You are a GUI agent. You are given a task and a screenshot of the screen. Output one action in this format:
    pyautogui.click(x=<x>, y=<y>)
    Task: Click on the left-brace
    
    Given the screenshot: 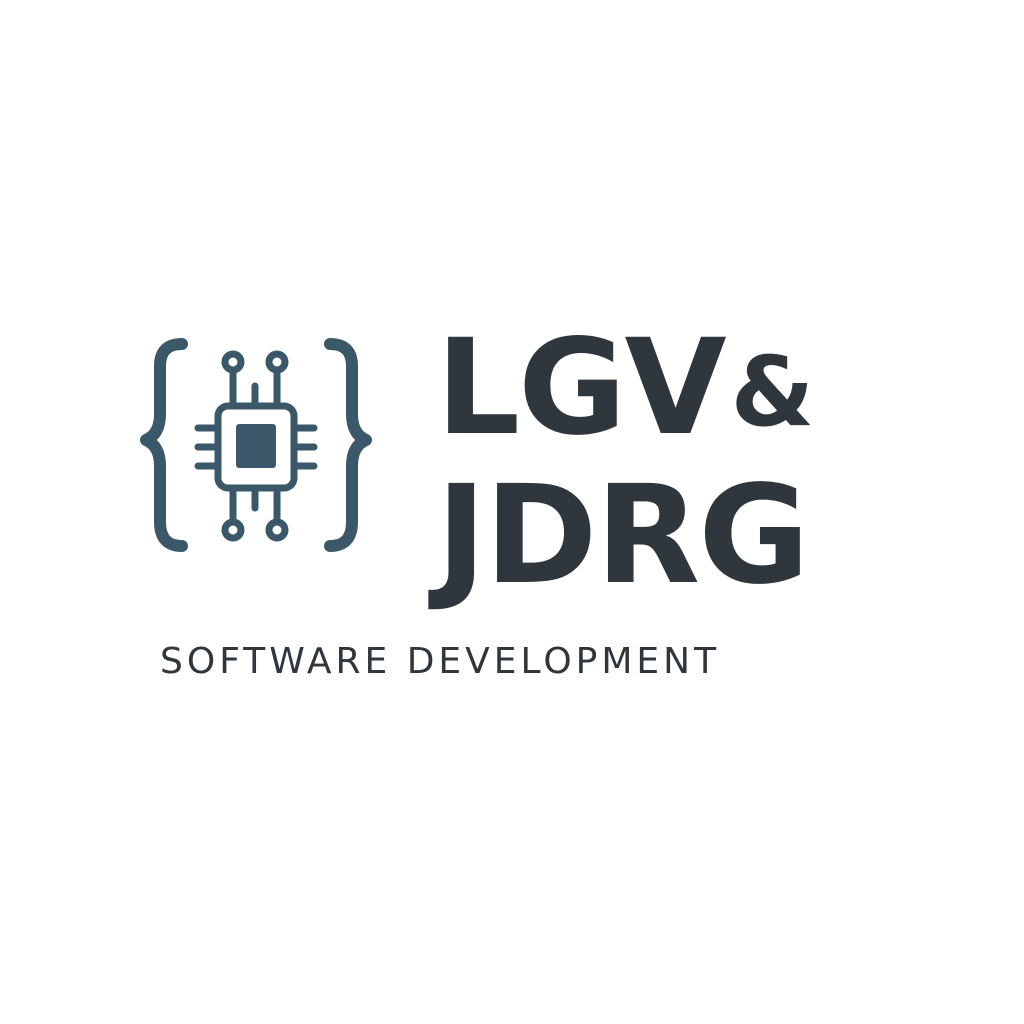 What is the action you would take?
    pyautogui.click(x=164, y=445)
    